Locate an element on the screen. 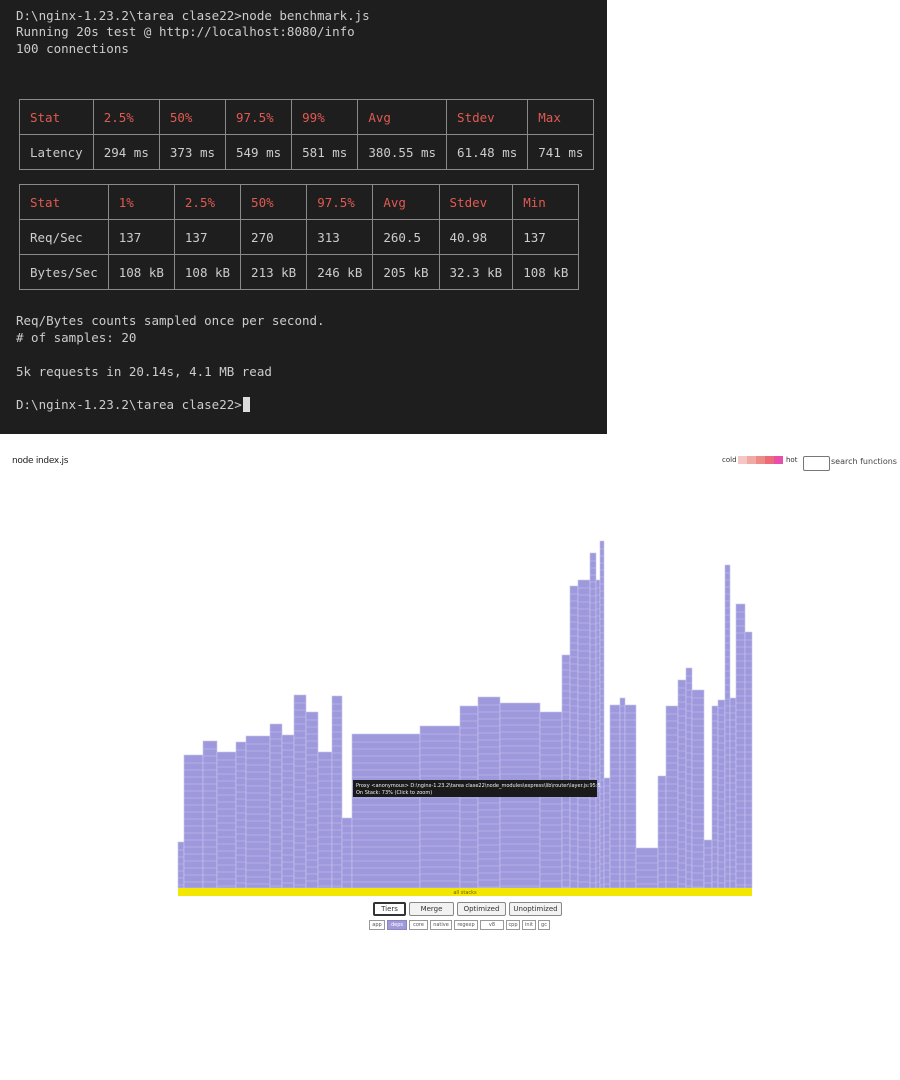 This screenshot has height=1080, width=900. chip-init: init is located at coordinates (529, 925).